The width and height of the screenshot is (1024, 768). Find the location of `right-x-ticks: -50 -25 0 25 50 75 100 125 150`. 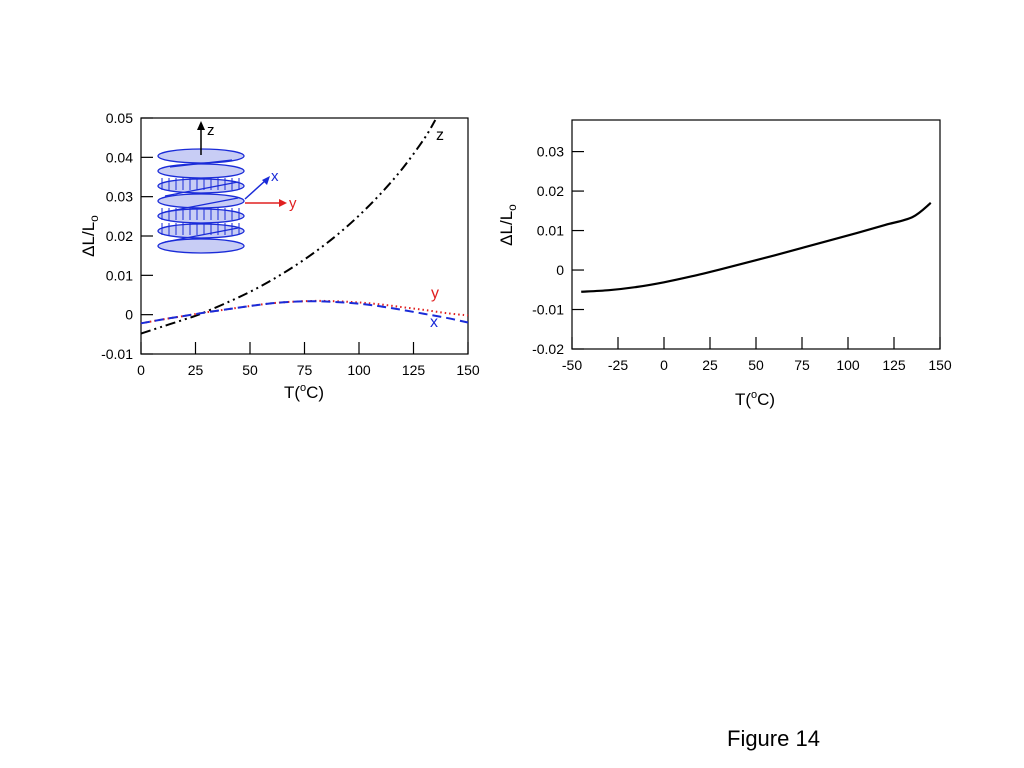

right-x-ticks: -50 -25 0 25 50 75 100 125 150 is located at coordinates (757, 355).